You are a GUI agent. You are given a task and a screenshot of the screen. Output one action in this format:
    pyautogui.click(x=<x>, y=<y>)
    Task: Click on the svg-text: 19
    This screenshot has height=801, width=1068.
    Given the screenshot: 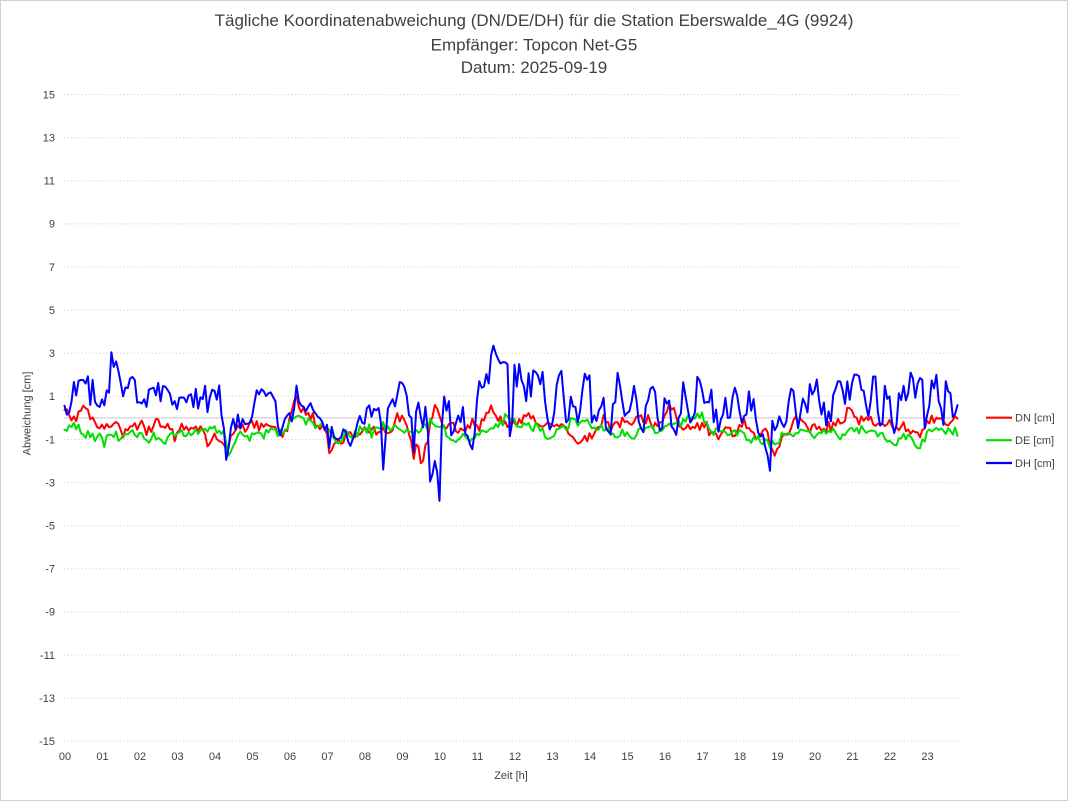 What is the action you would take?
    pyautogui.click(x=777, y=757)
    